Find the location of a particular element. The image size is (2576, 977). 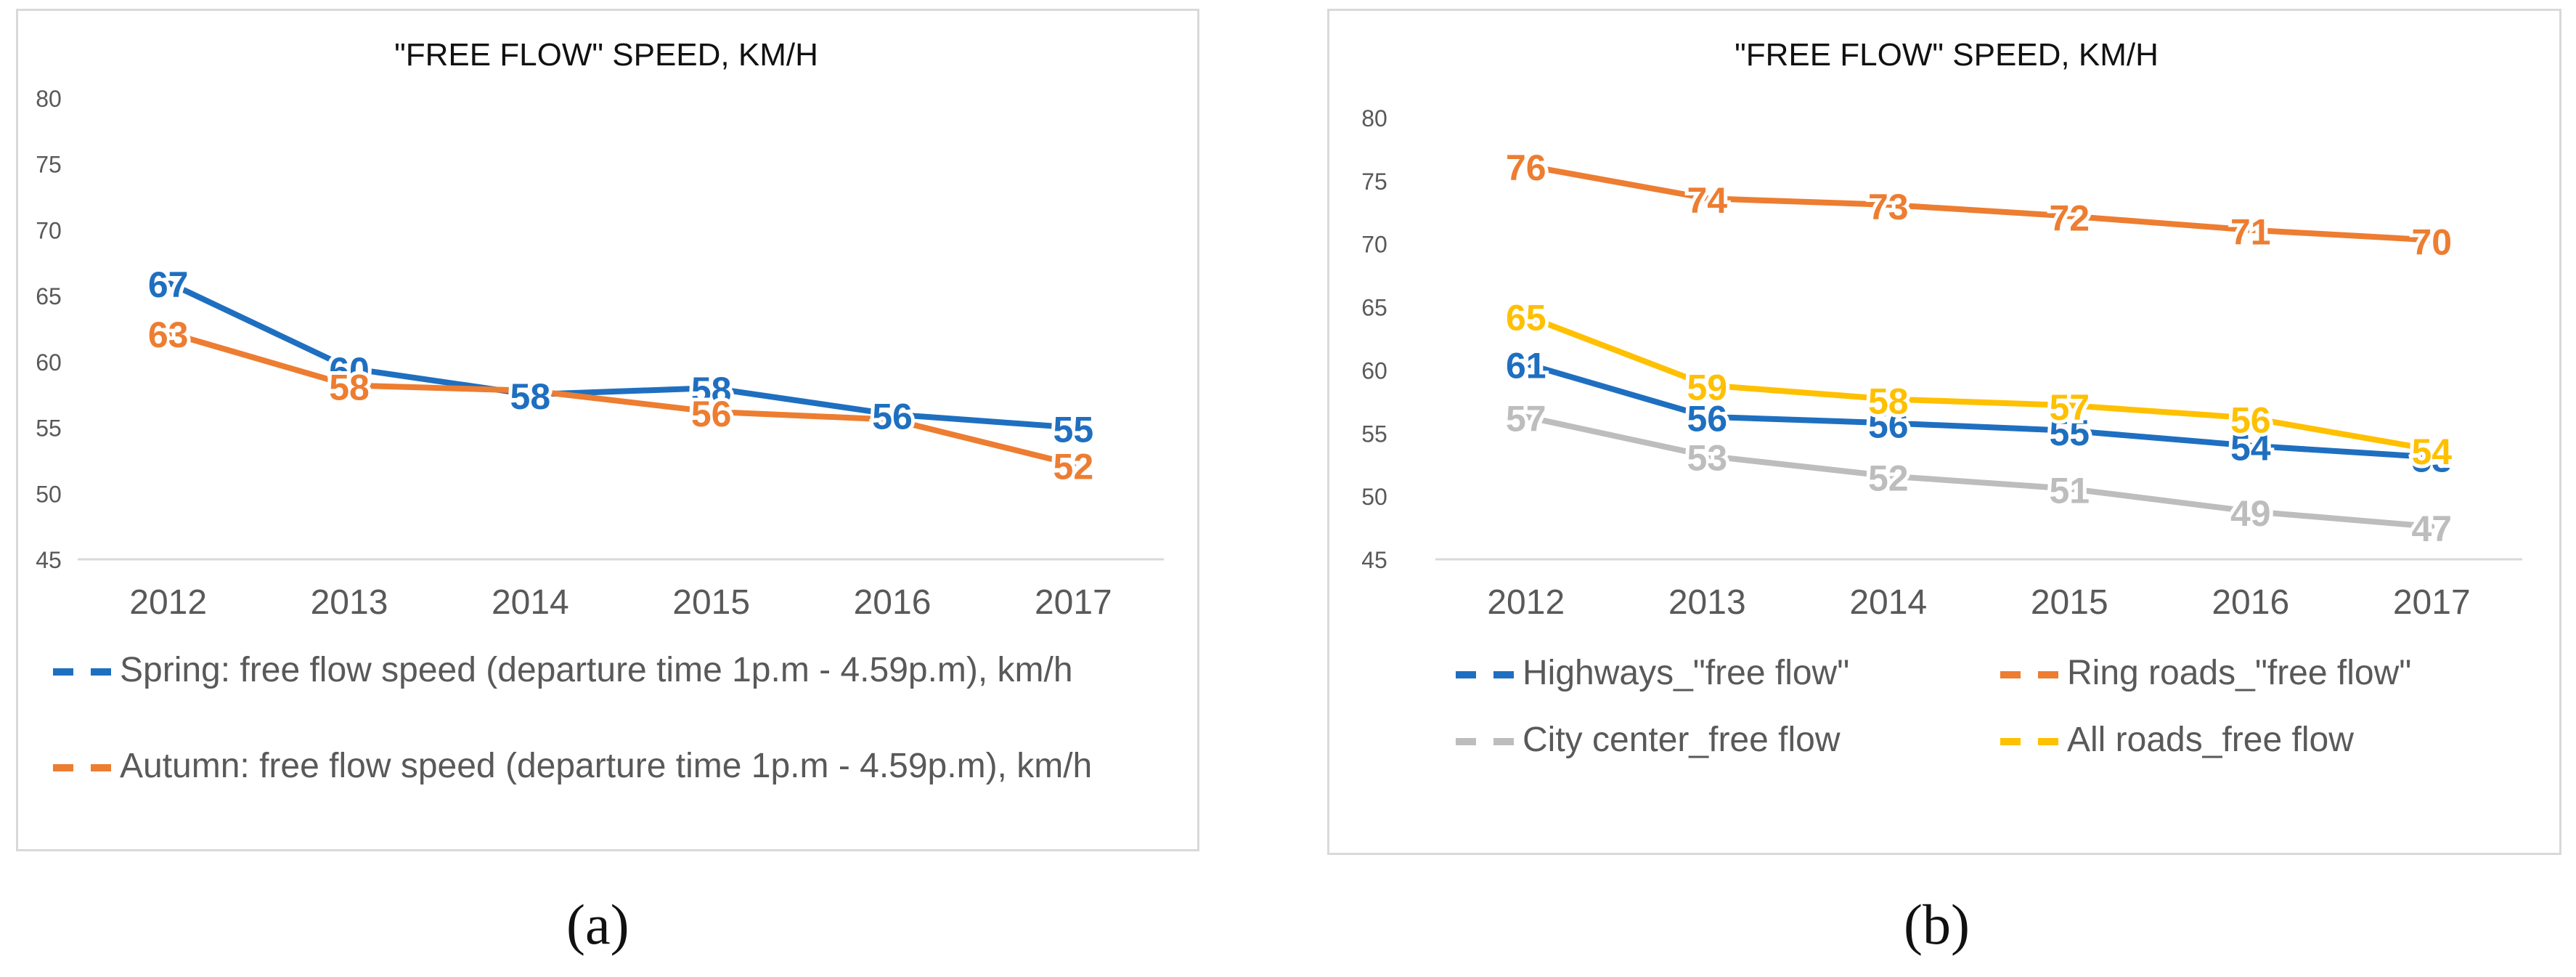

chart-b-data-label-s3-5: 54 is located at coordinates (2431, 451).